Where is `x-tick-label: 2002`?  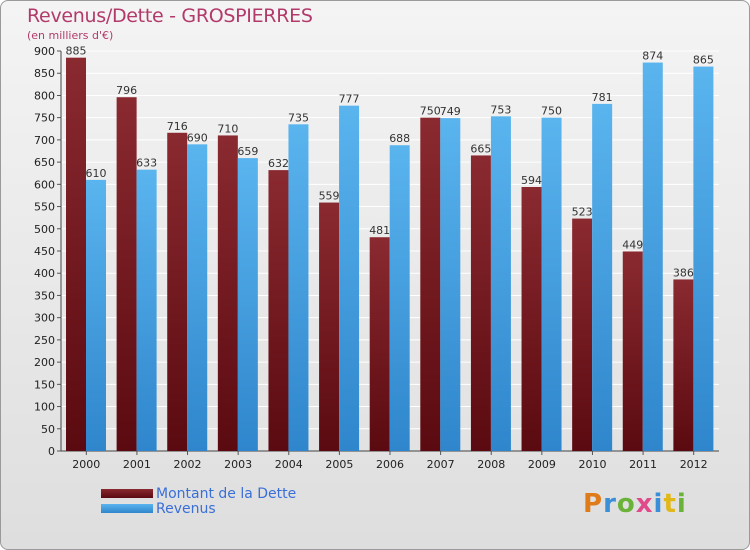 x-tick-label: 2002 is located at coordinates (188, 464).